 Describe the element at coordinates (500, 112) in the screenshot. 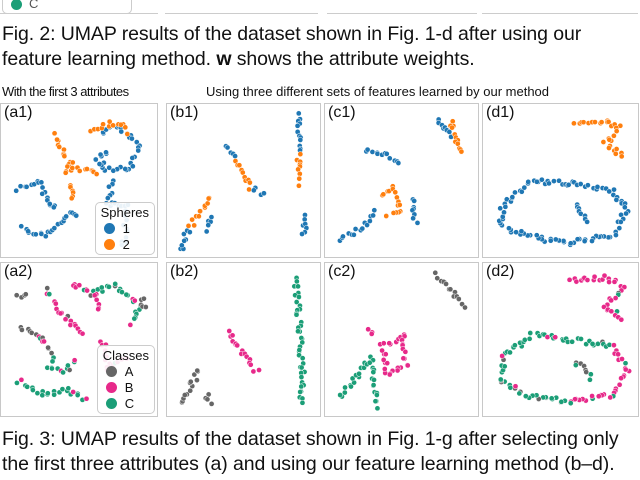

I see `panel-label: (d1)` at that location.